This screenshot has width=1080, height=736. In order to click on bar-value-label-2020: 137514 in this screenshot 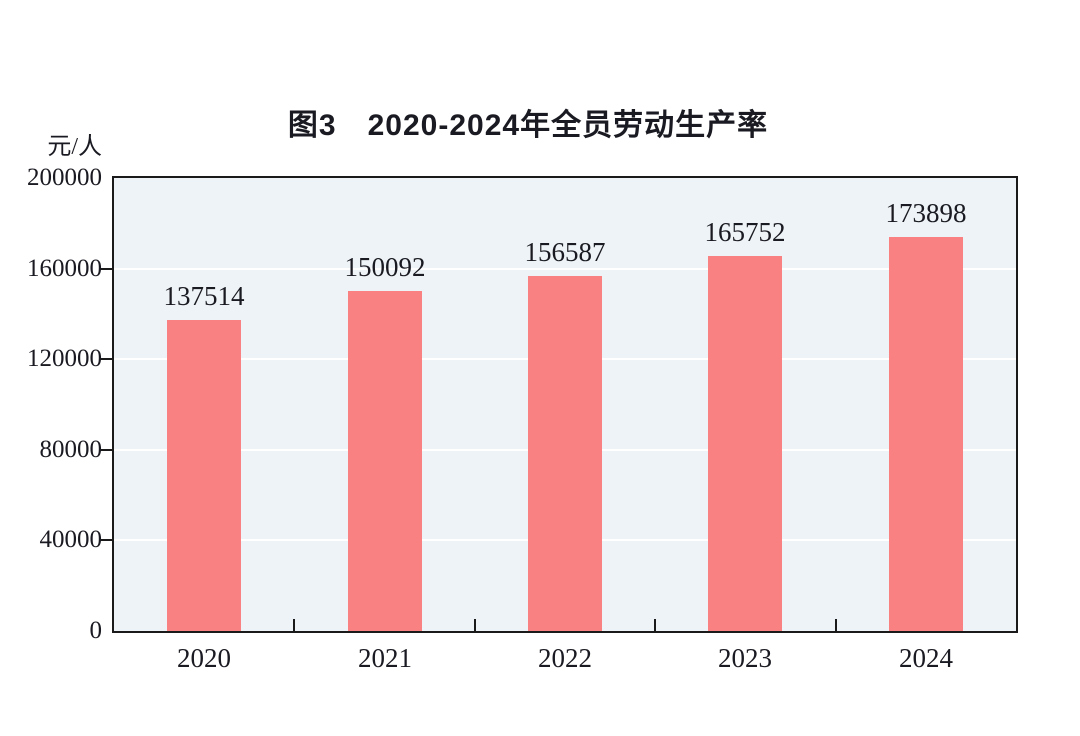, I will do `click(204, 296)`.